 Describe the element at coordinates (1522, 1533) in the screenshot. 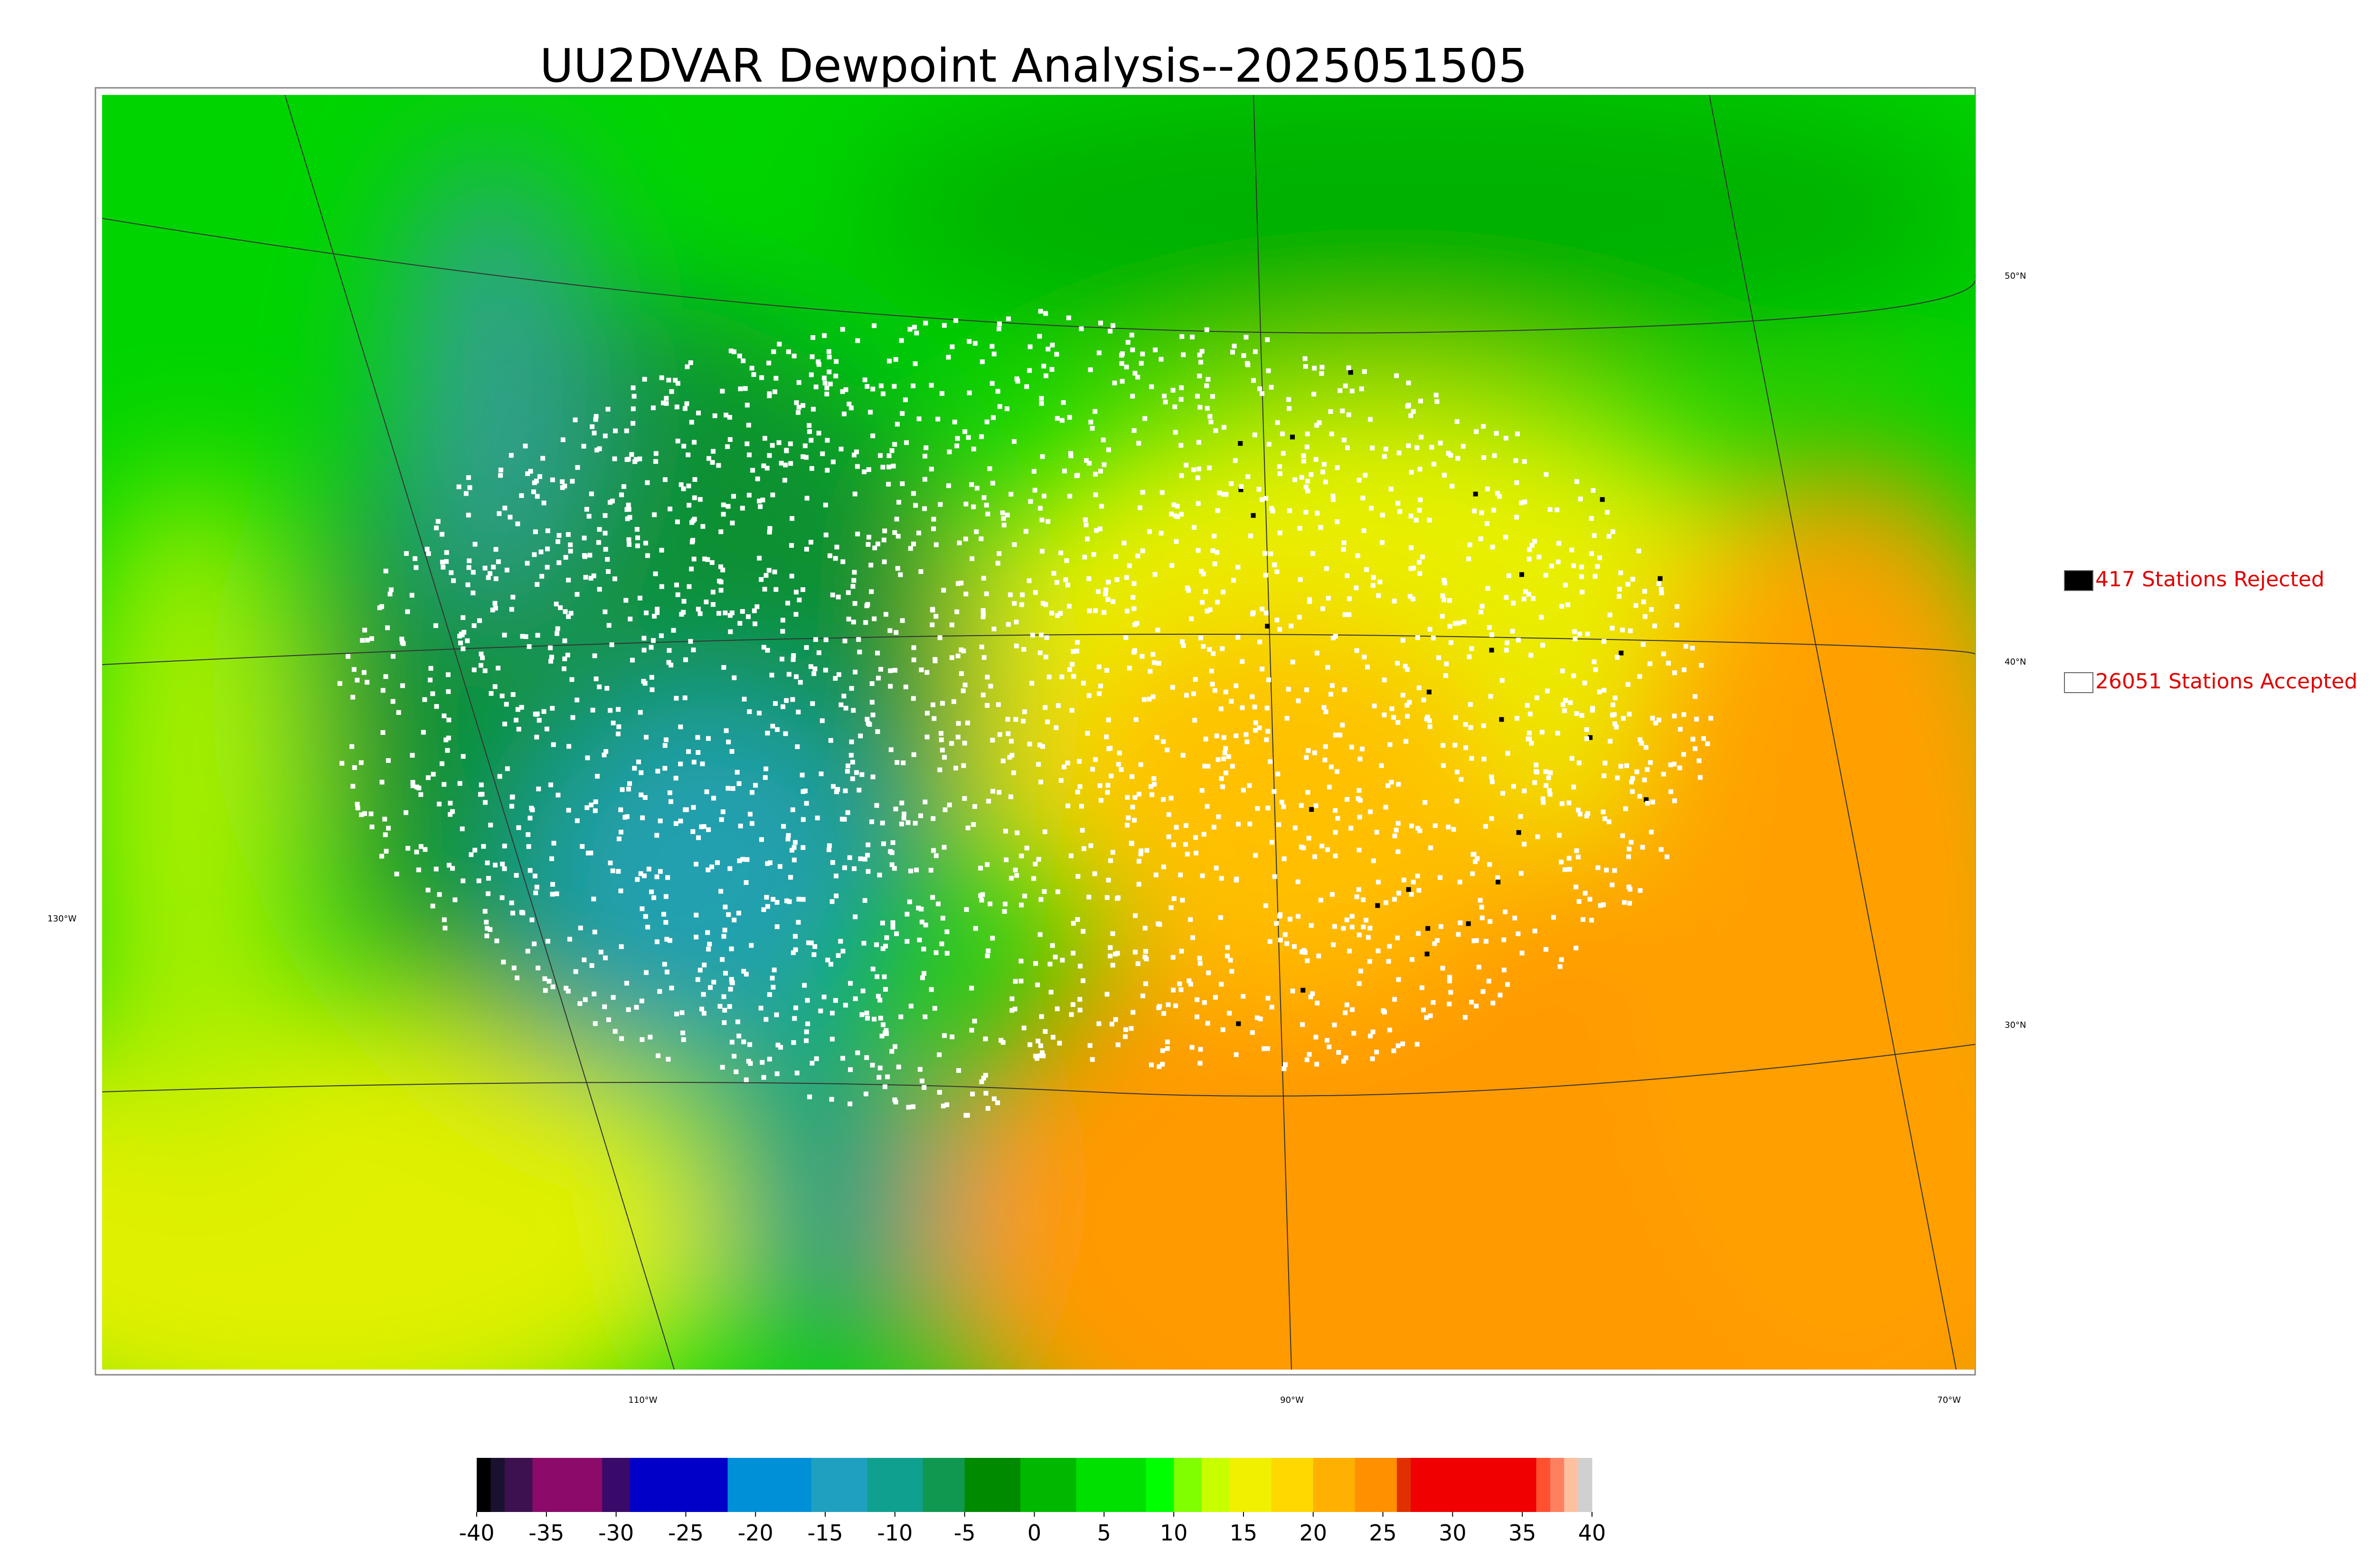

I see `colorbar-tick-label: 35` at that location.